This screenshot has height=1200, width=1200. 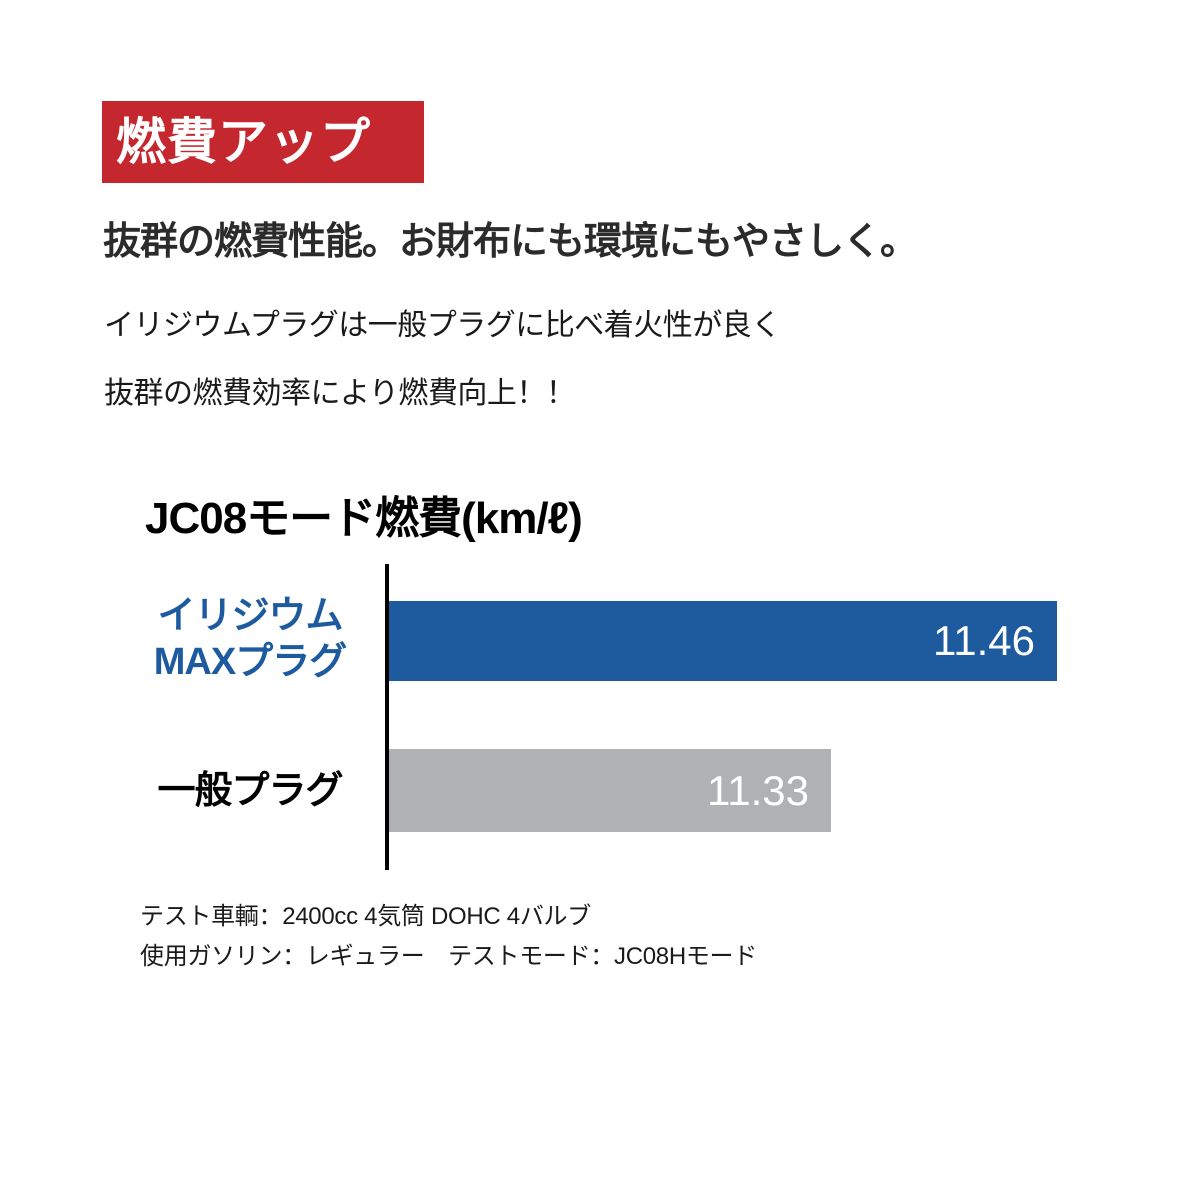 What do you see at coordinates (243, 142) in the screenshot?
I see `banner-label: 燃費アップ` at bounding box center [243, 142].